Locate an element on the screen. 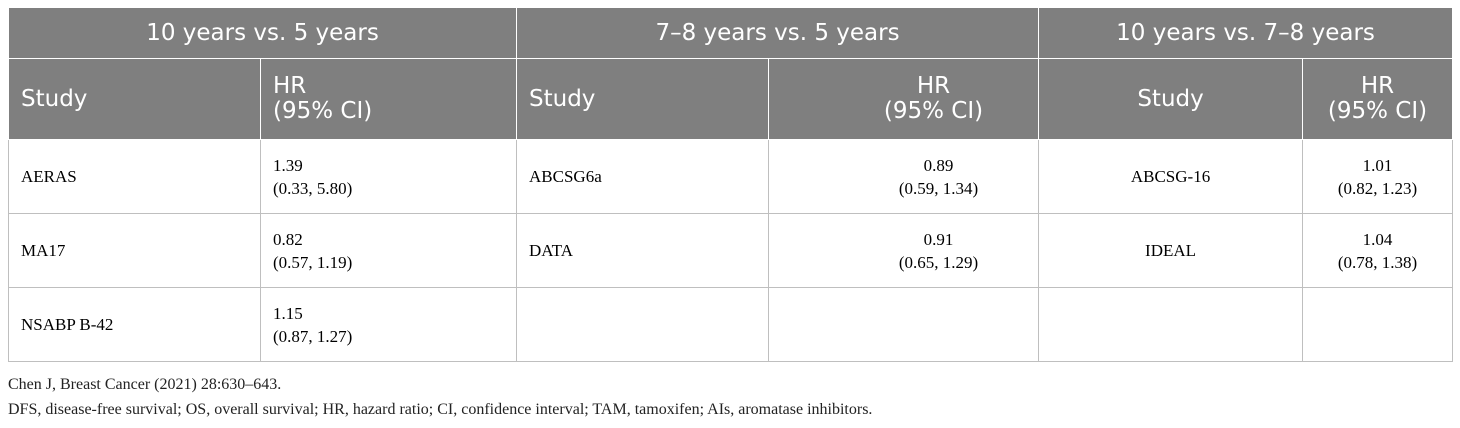 Image resolution: width=1460 pixels, height=428 pixels. group-header-10-vs-7-8: 10 years vs. 7–8 years is located at coordinates (1246, 33).